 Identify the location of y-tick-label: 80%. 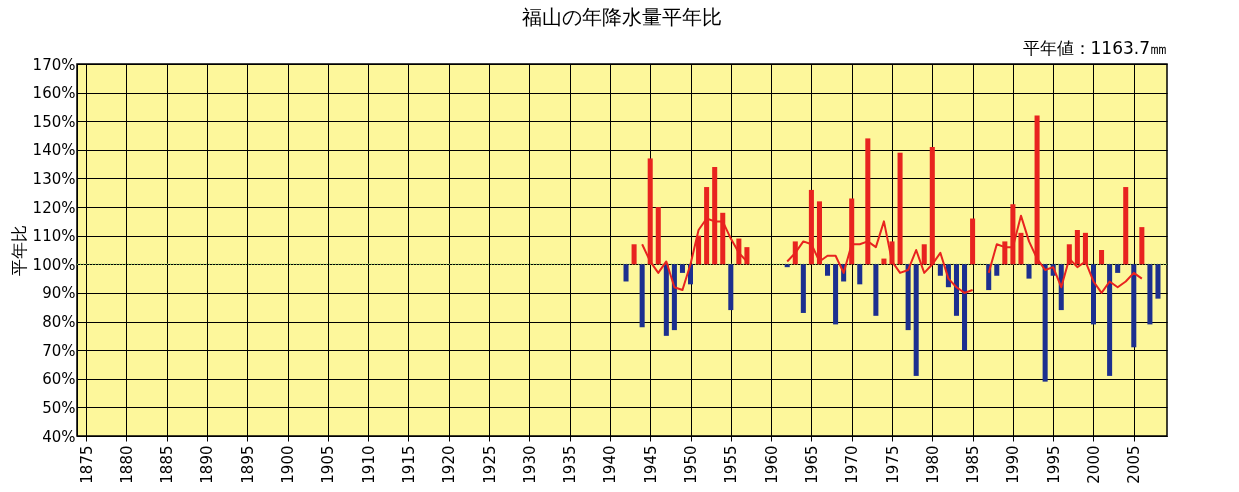
(59, 322).